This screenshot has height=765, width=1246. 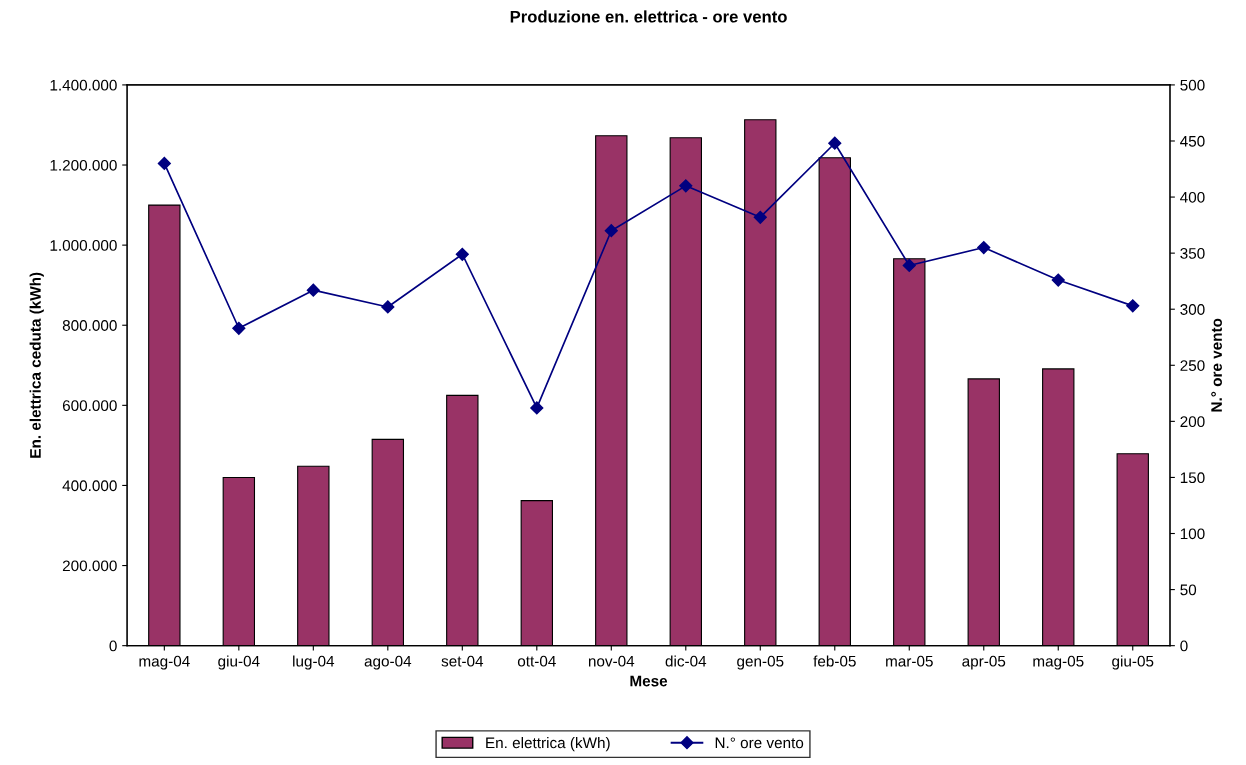 What do you see at coordinates (1192, 253) in the screenshot?
I see `y2-tick-label: 350` at bounding box center [1192, 253].